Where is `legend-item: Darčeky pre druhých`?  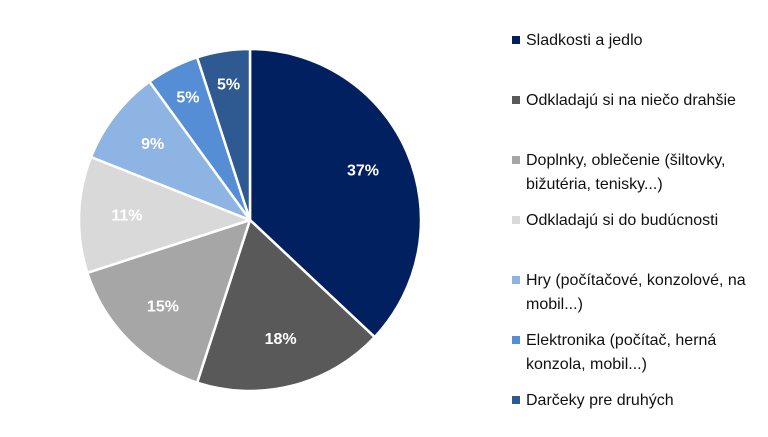 legend-item: Darčeky pre druhých is located at coordinates (637, 401).